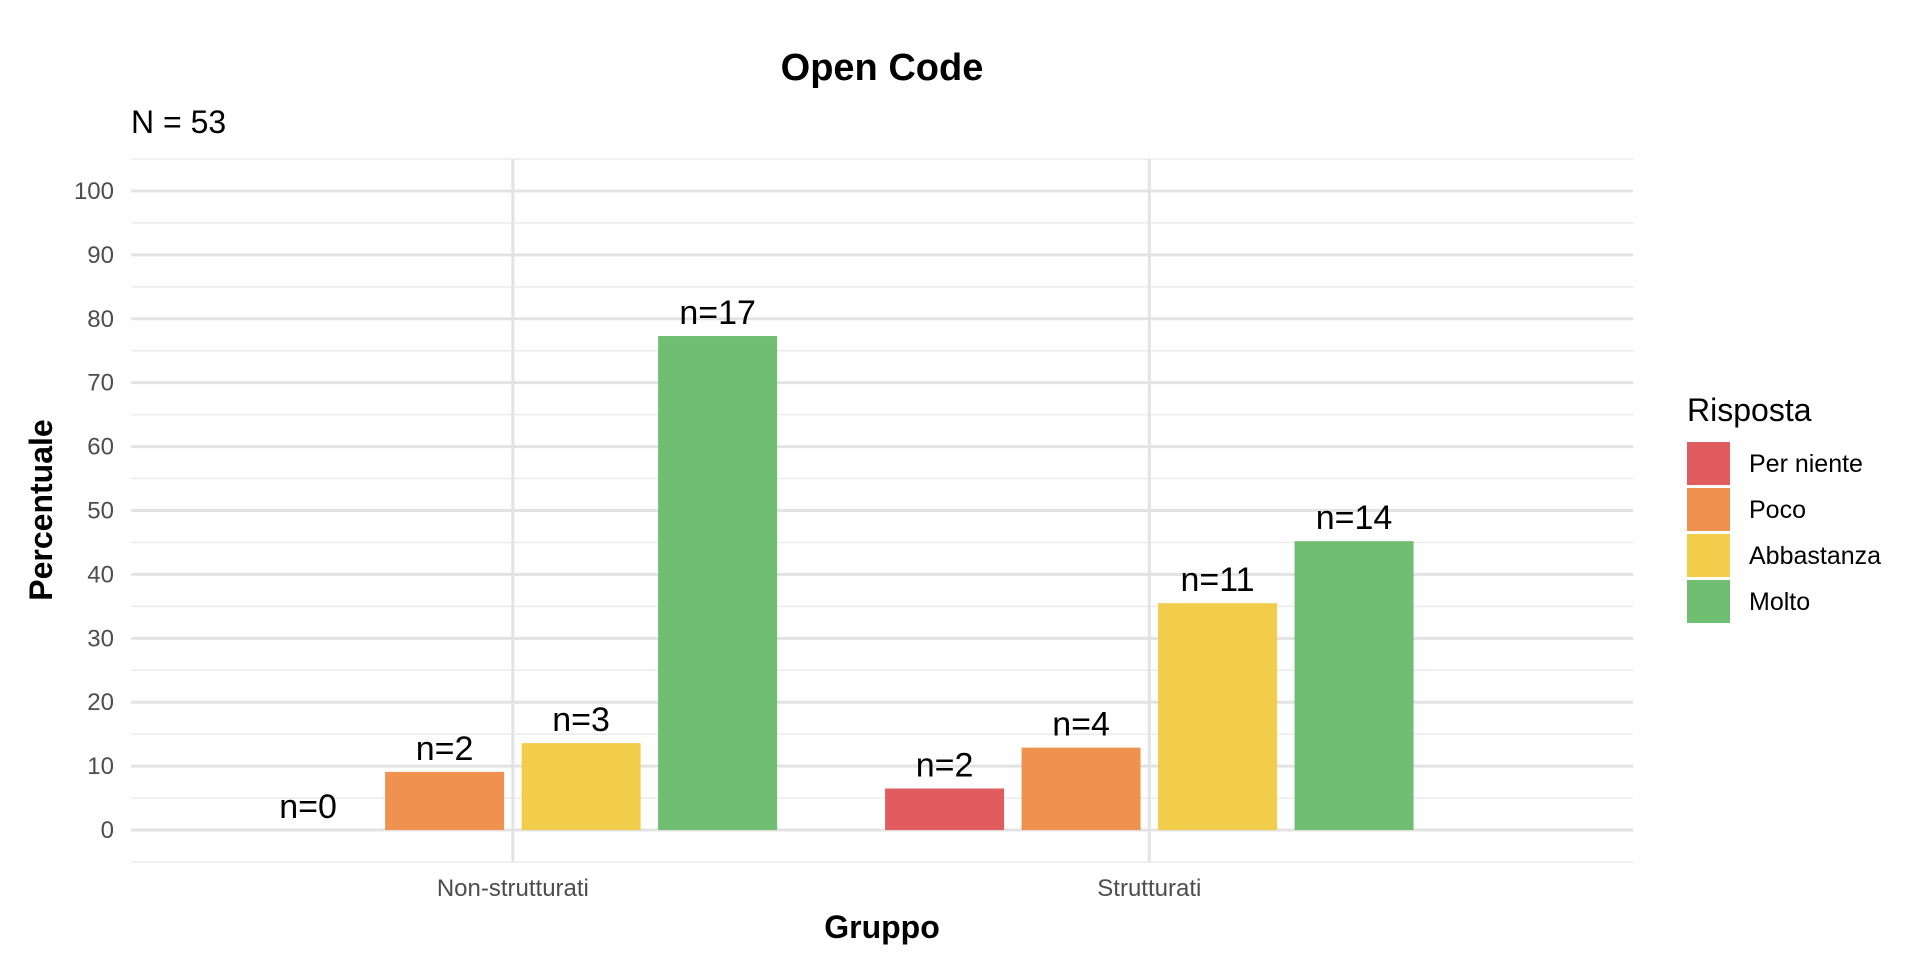  What do you see at coordinates (1815, 556) in the screenshot?
I see `legend-label: Abbastanza` at bounding box center [1815, 556].